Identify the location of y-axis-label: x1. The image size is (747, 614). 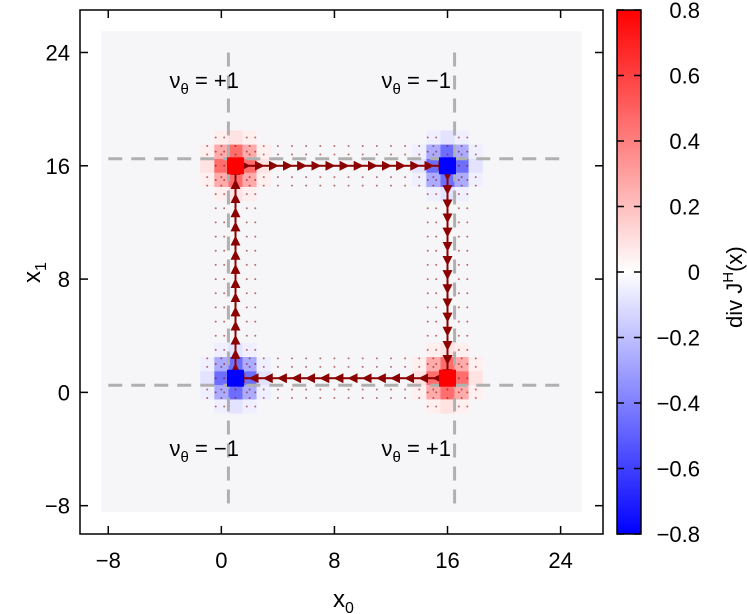
(34, 272).